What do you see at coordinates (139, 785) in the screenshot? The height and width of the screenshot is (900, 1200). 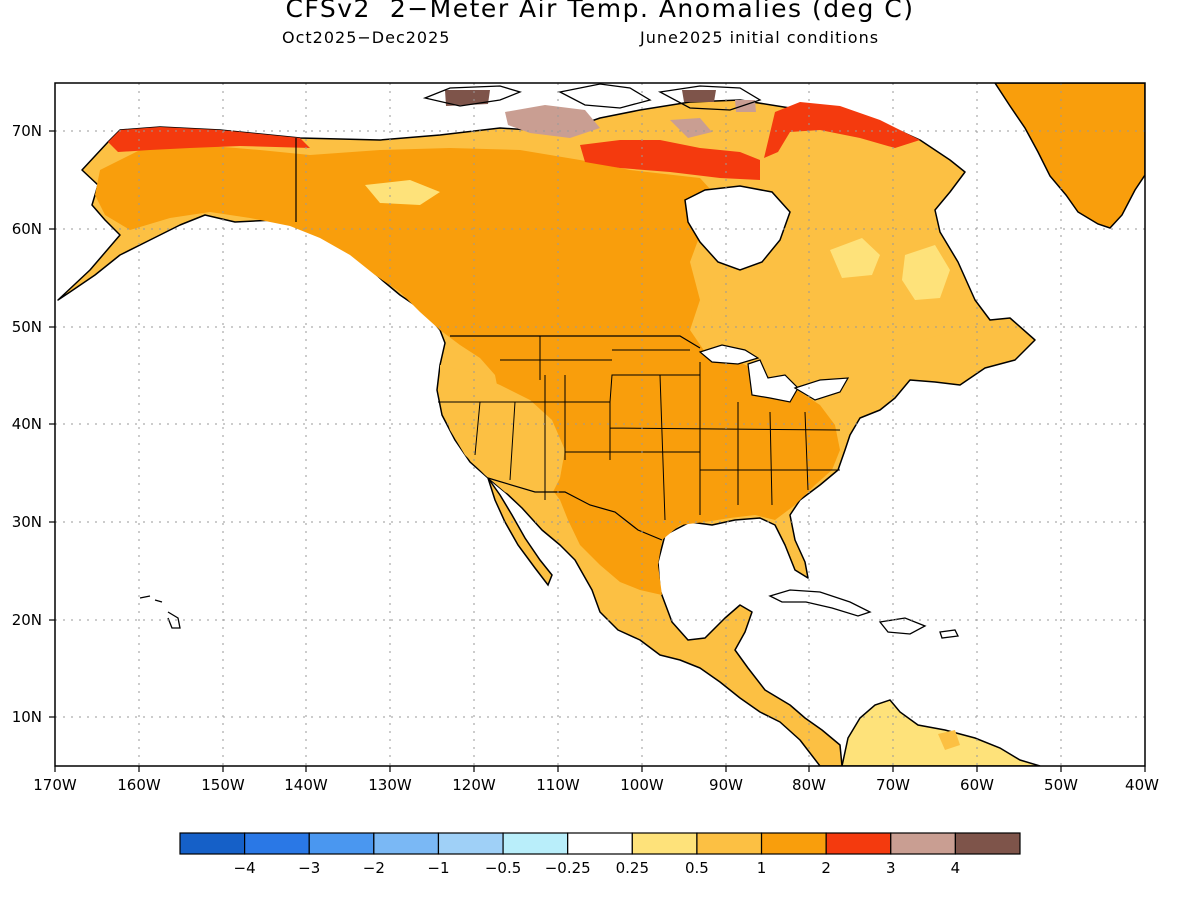 I see `lon-label-160w: 160W` at bounding box center [139, 785].